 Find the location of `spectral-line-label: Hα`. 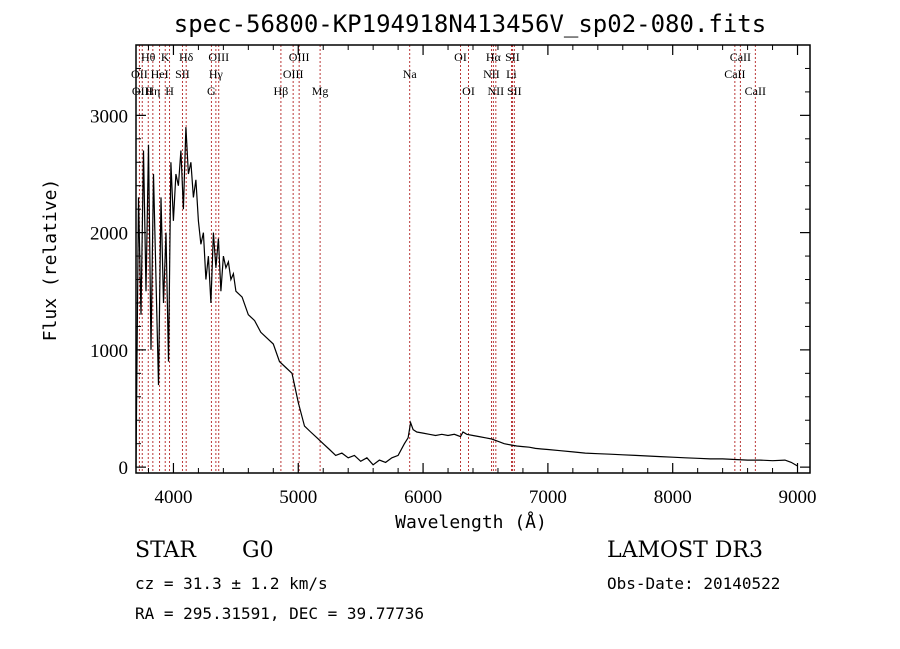

spectral-line-label: Hα is located at coordinates (494, 57).